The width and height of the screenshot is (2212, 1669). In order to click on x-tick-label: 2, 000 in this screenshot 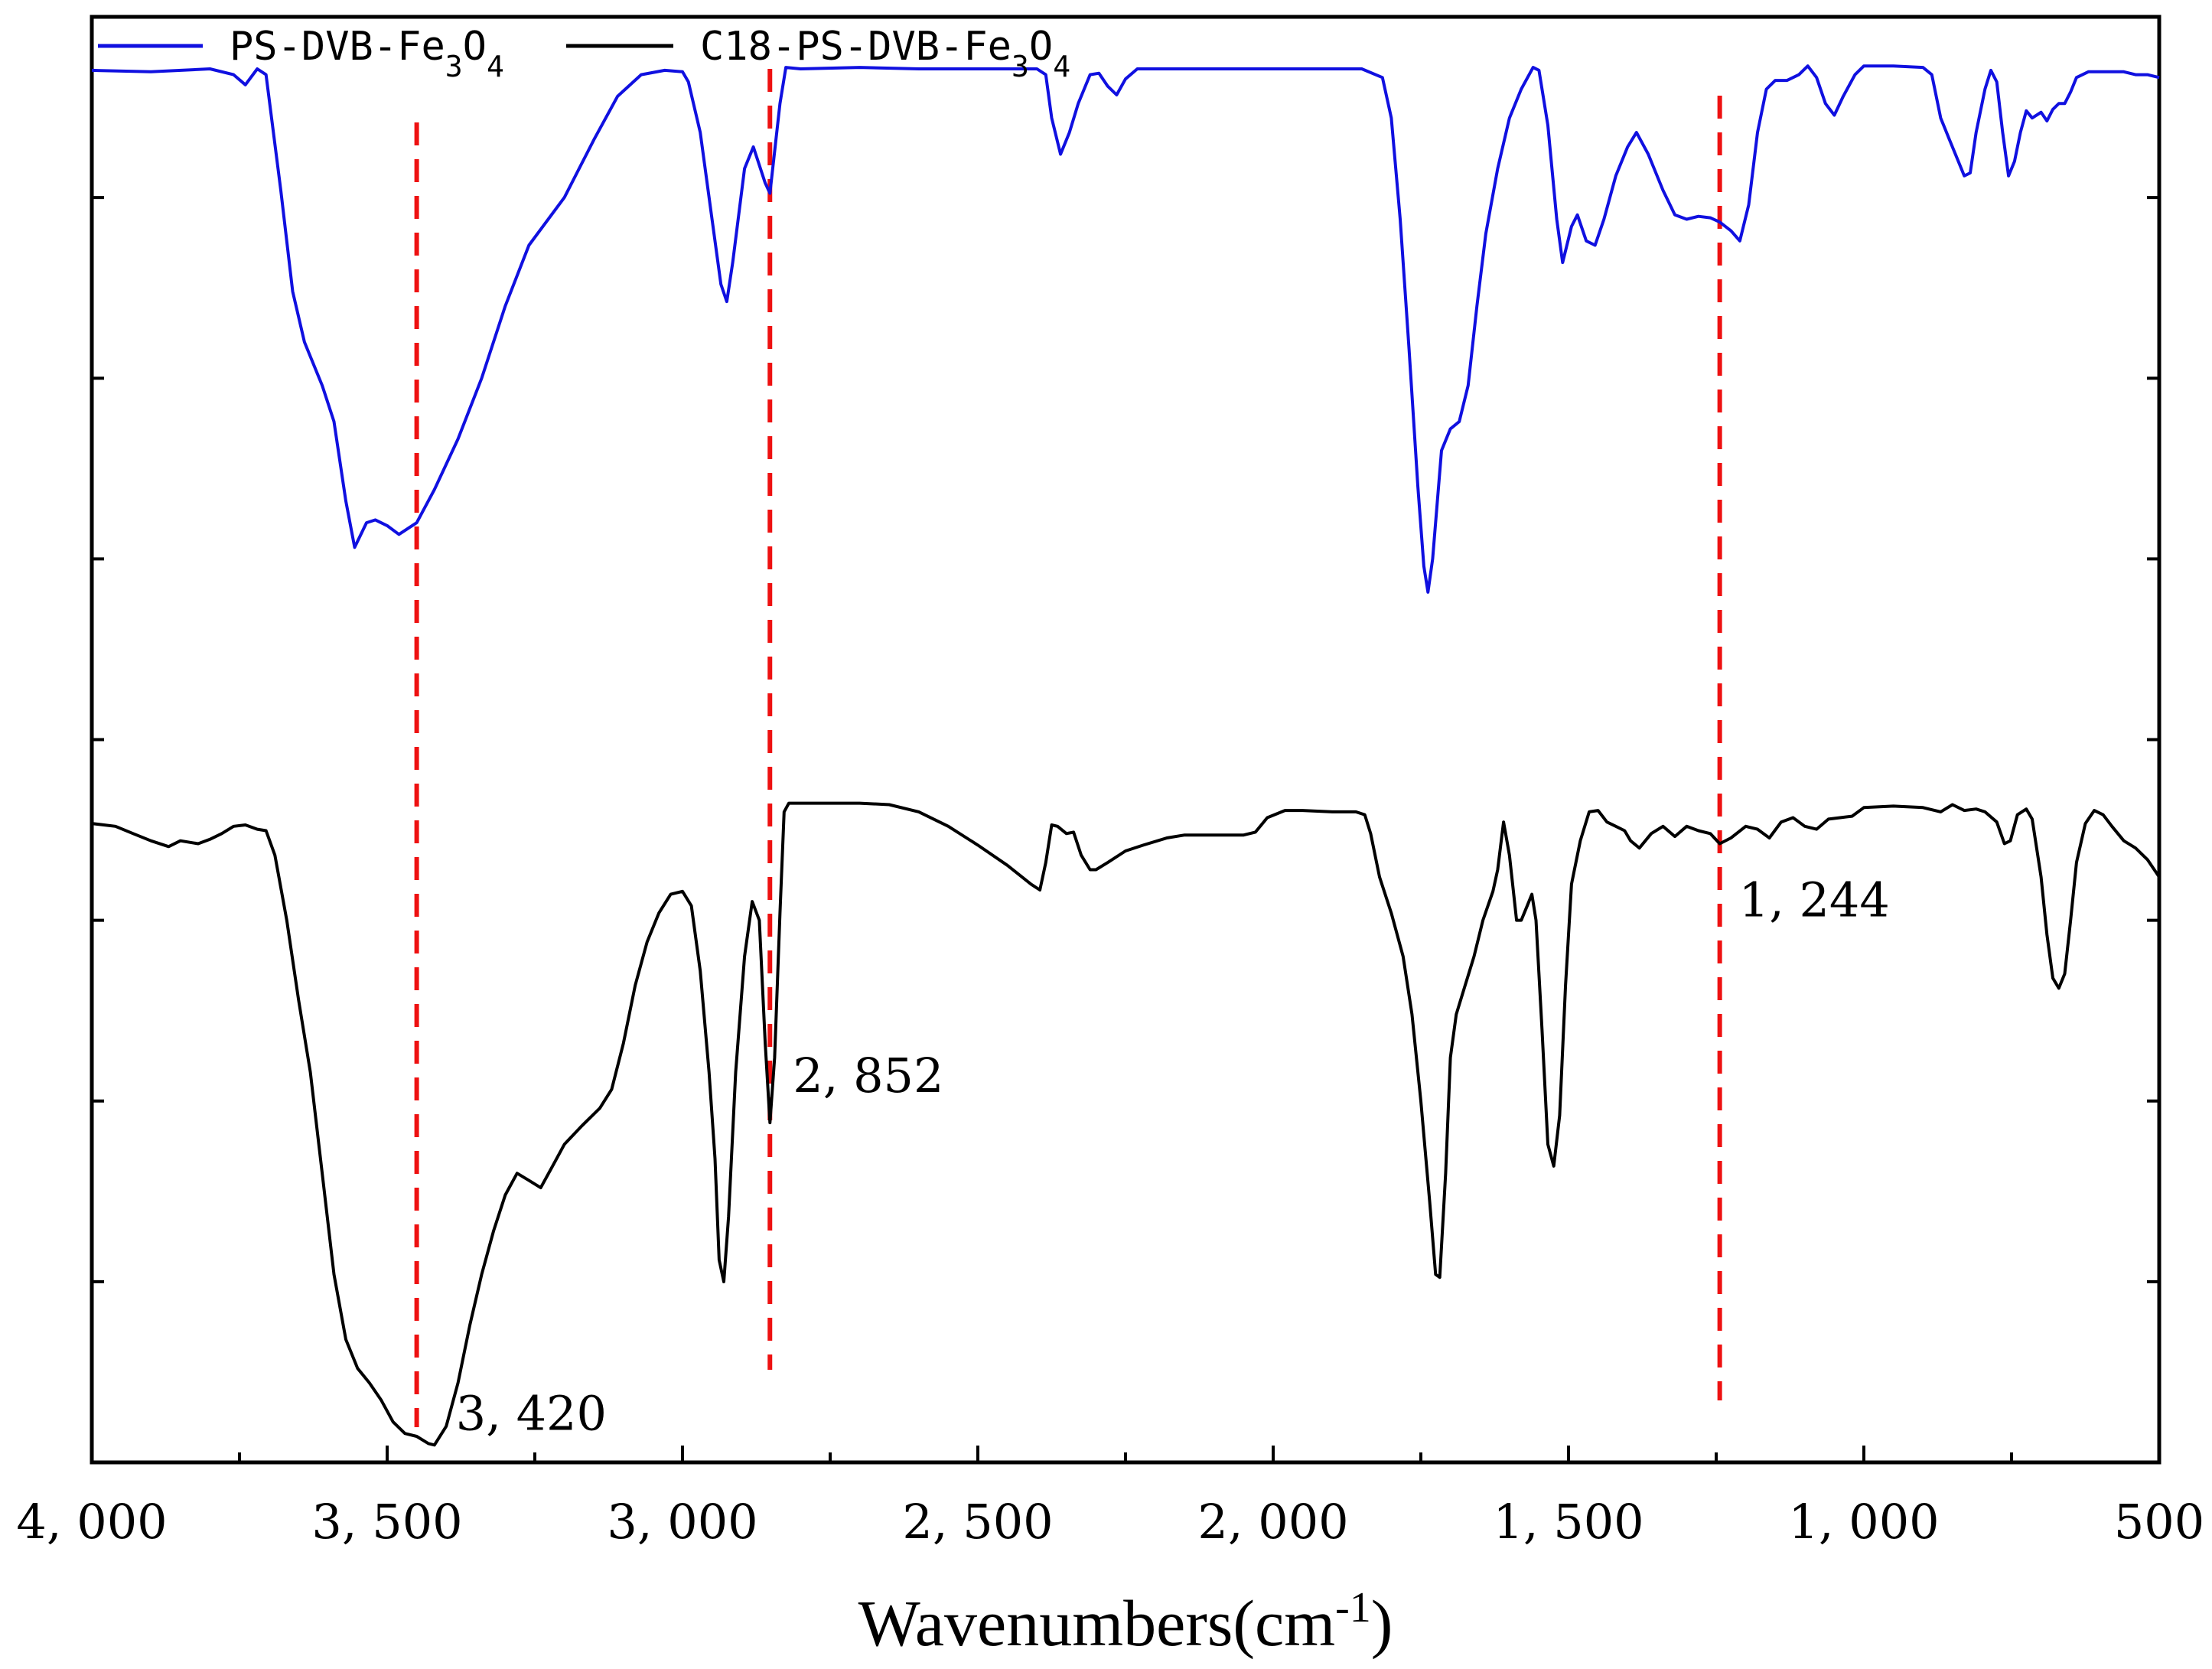, I will do `click(1272, 1522)`.